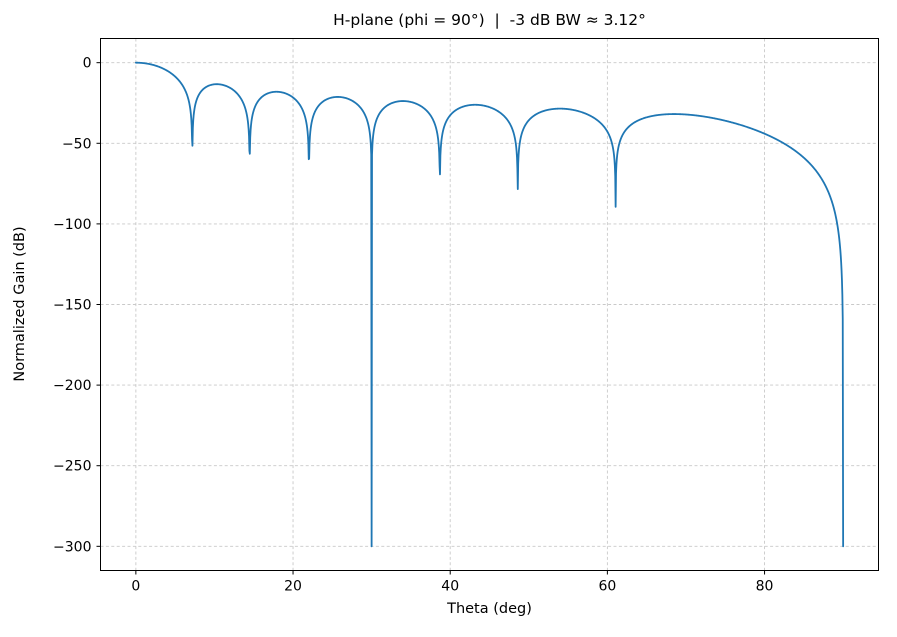 Image resolution: width=897 pixels, height=637 pixels. What do you see at coordinates (72, 547) in the screenshot?
I see `y-tick-label: −300` at bounding box center [72, 547].